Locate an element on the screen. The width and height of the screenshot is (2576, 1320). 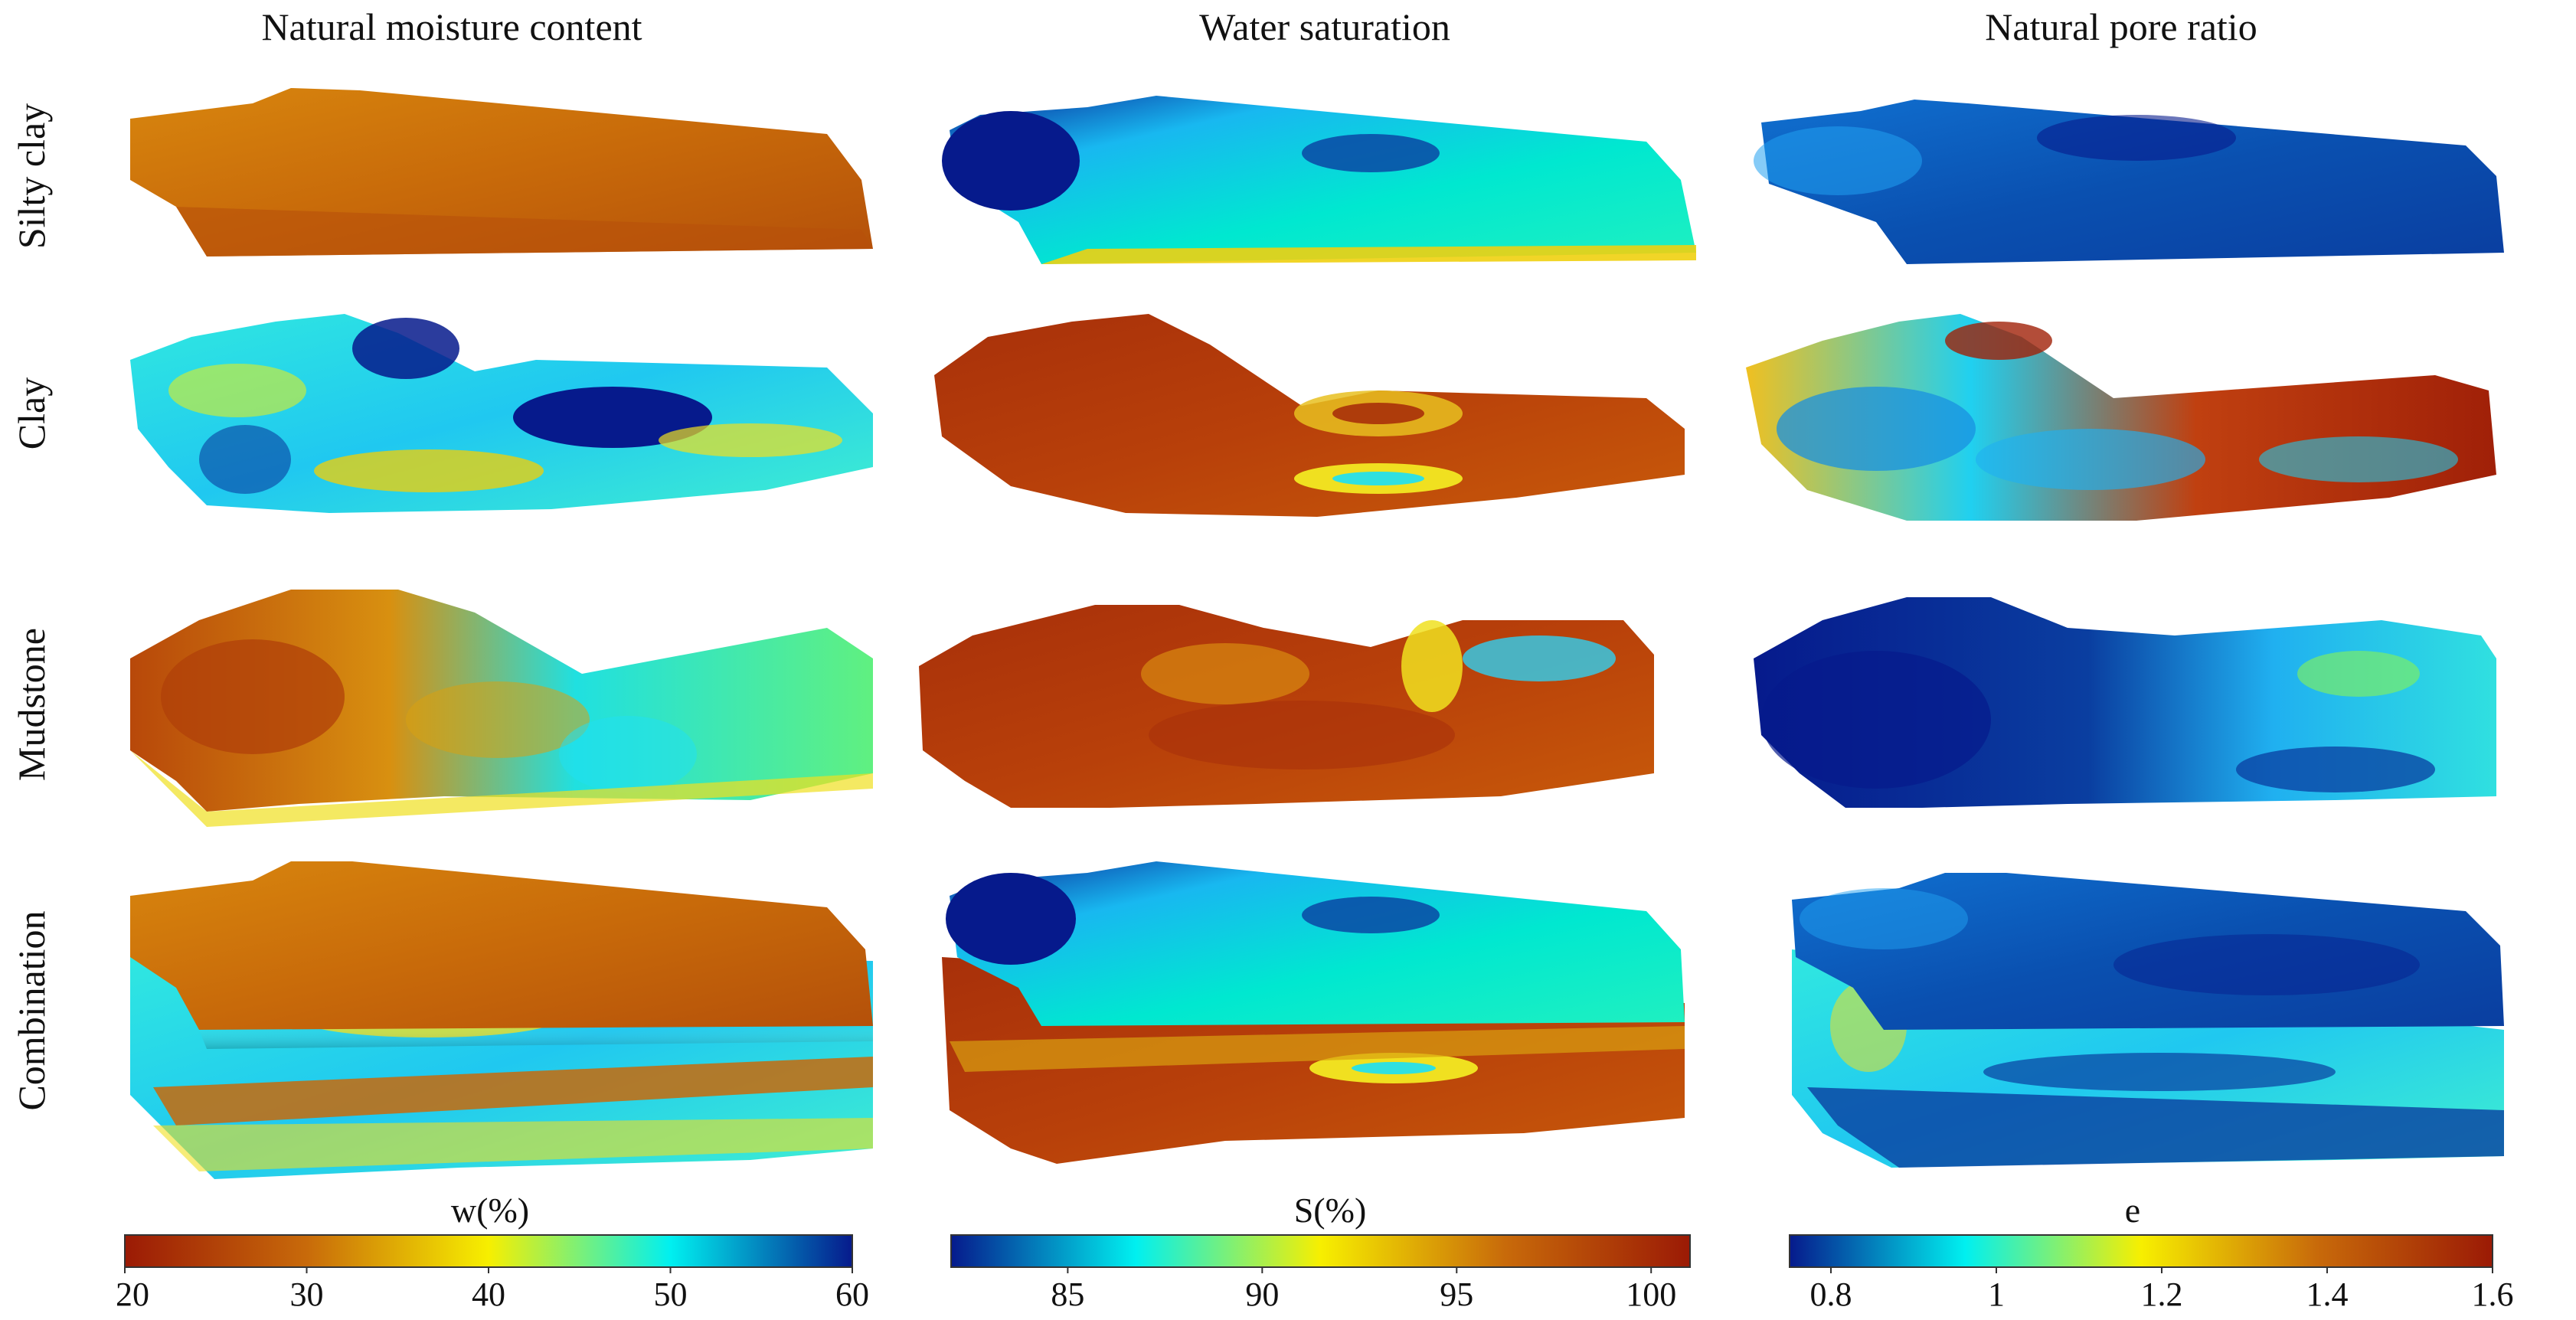
colorbar-tick-label: 1.2 is located at coordinates (2162, 1294).